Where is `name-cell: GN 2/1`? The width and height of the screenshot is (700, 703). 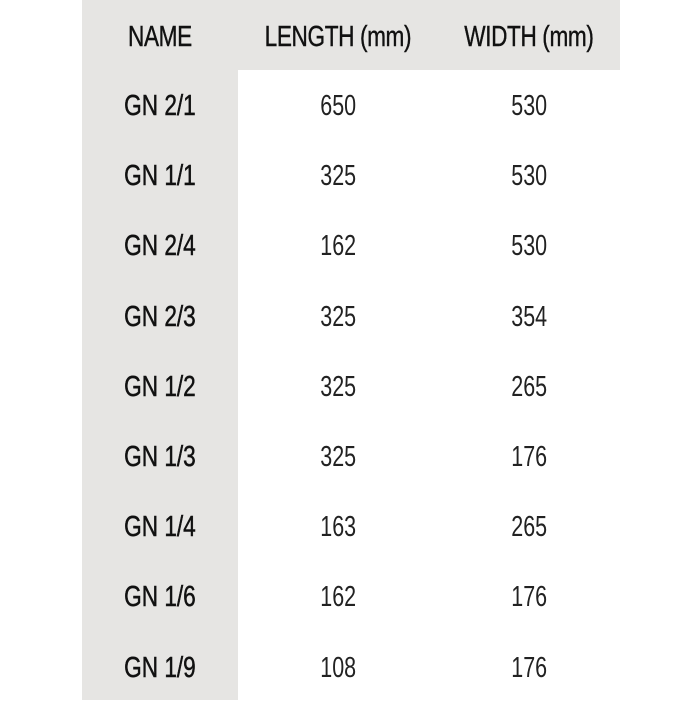
name-cell: GN 2/1 is located at coordinates (160, 106).